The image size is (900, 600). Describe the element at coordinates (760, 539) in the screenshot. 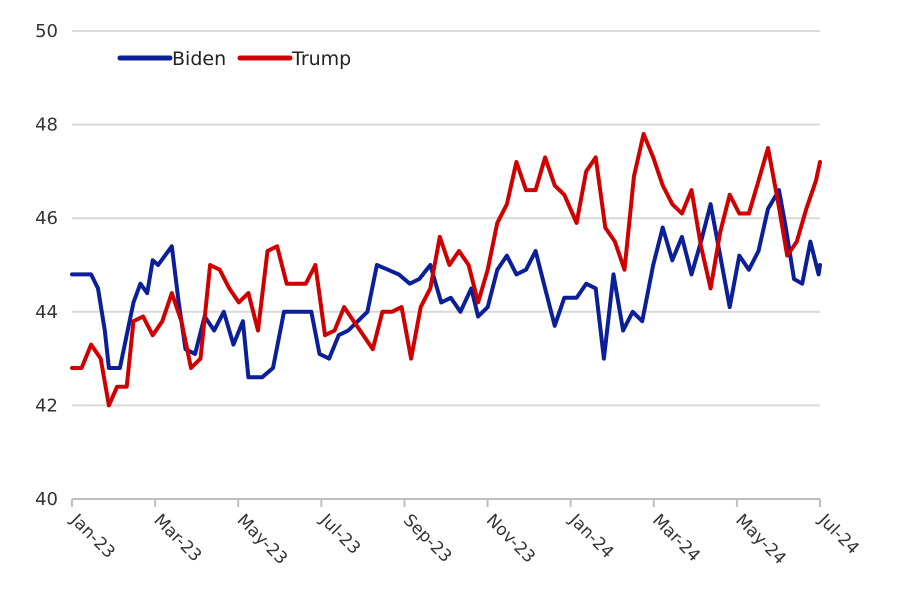

I see `x-tick-label: May-24` at that location.